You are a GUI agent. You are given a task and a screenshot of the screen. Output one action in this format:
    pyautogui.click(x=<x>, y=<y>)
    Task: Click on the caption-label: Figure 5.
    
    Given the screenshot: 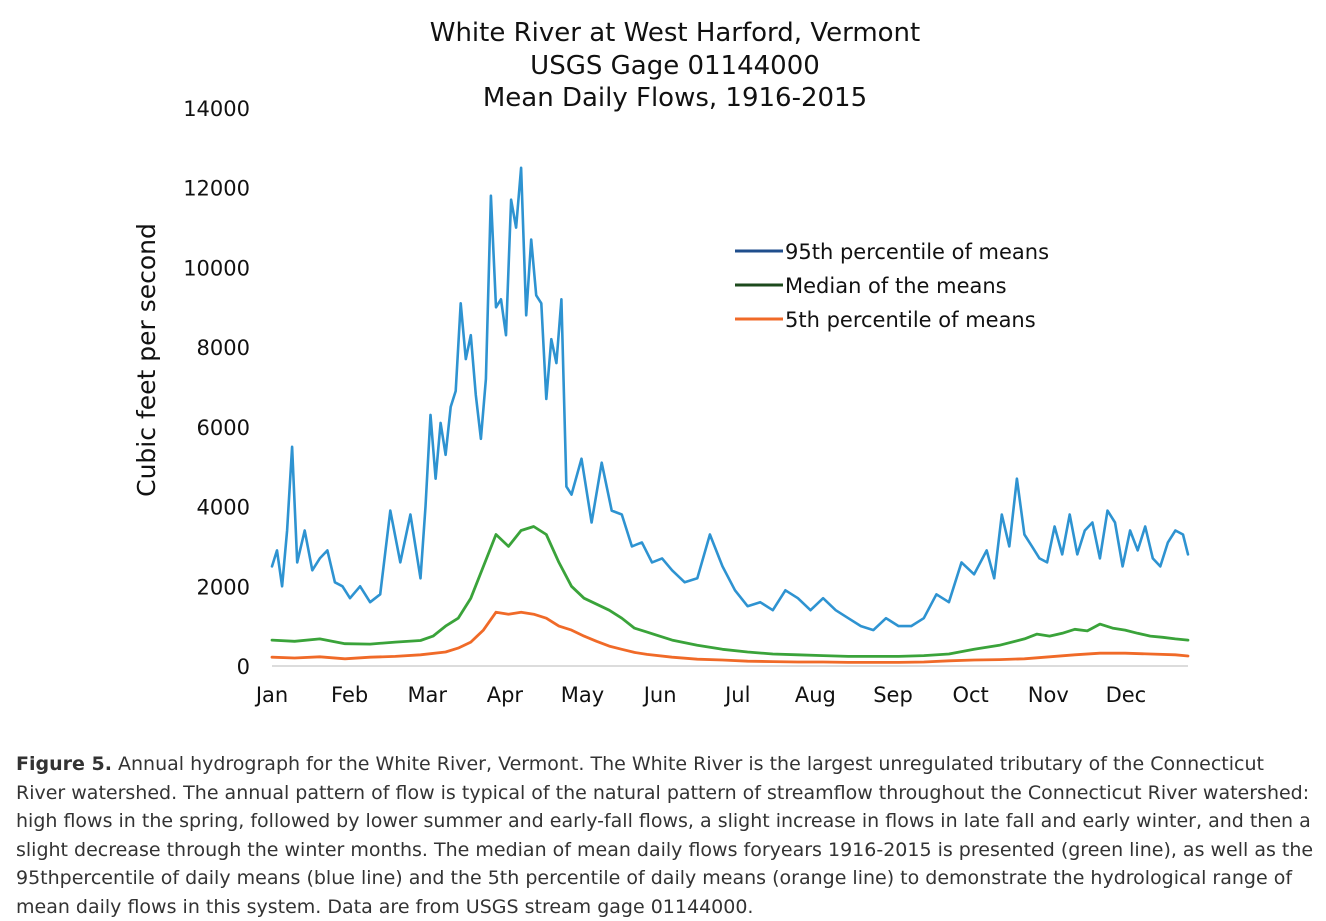 What is the action you would take?
    pyautogui.click(x=64, y=764)
    